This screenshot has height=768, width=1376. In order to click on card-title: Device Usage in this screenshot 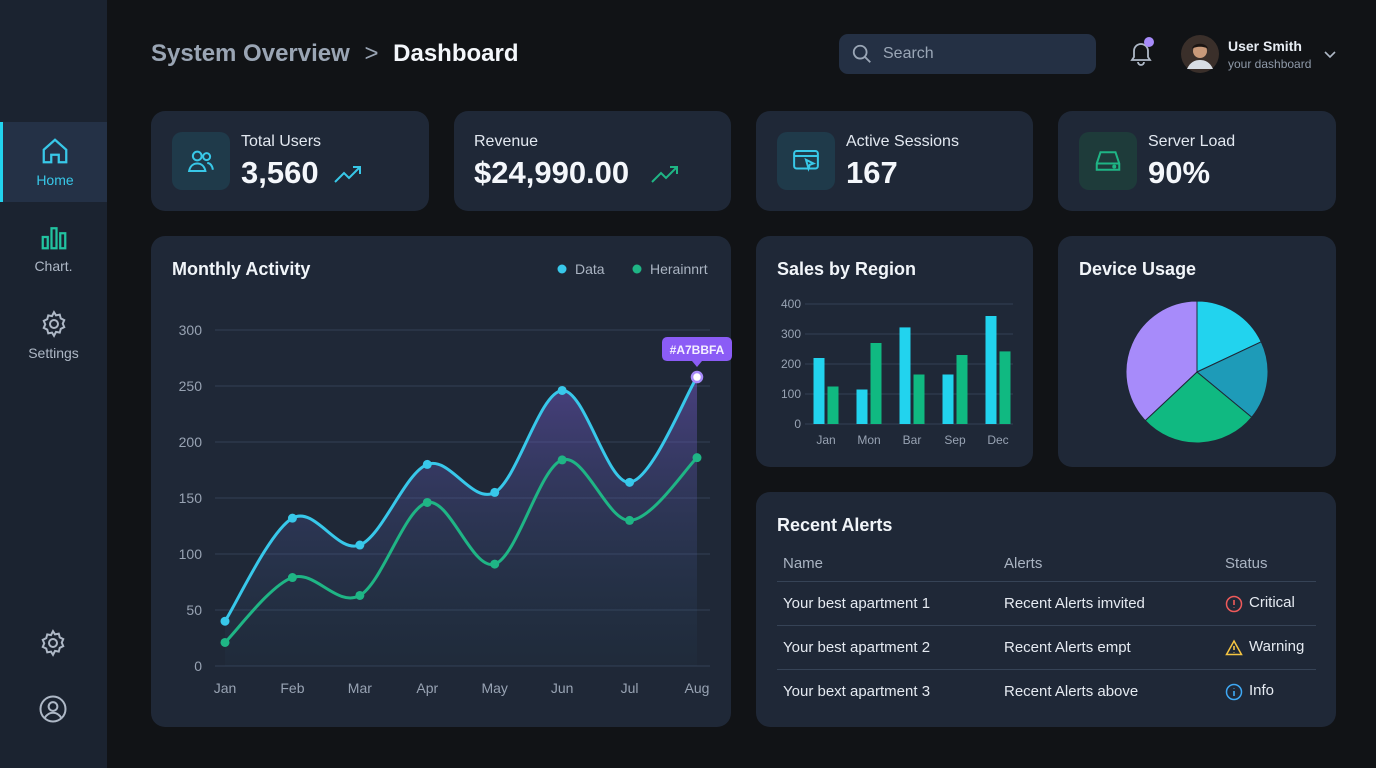, I will do `click(1138, 269)`.